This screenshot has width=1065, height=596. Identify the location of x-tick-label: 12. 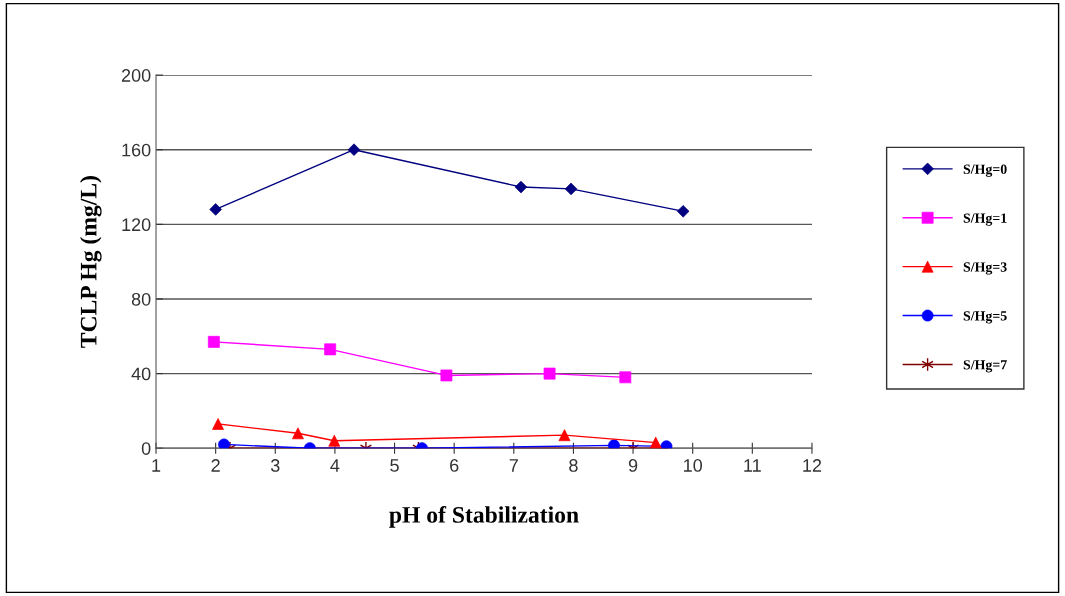
(812, 465).